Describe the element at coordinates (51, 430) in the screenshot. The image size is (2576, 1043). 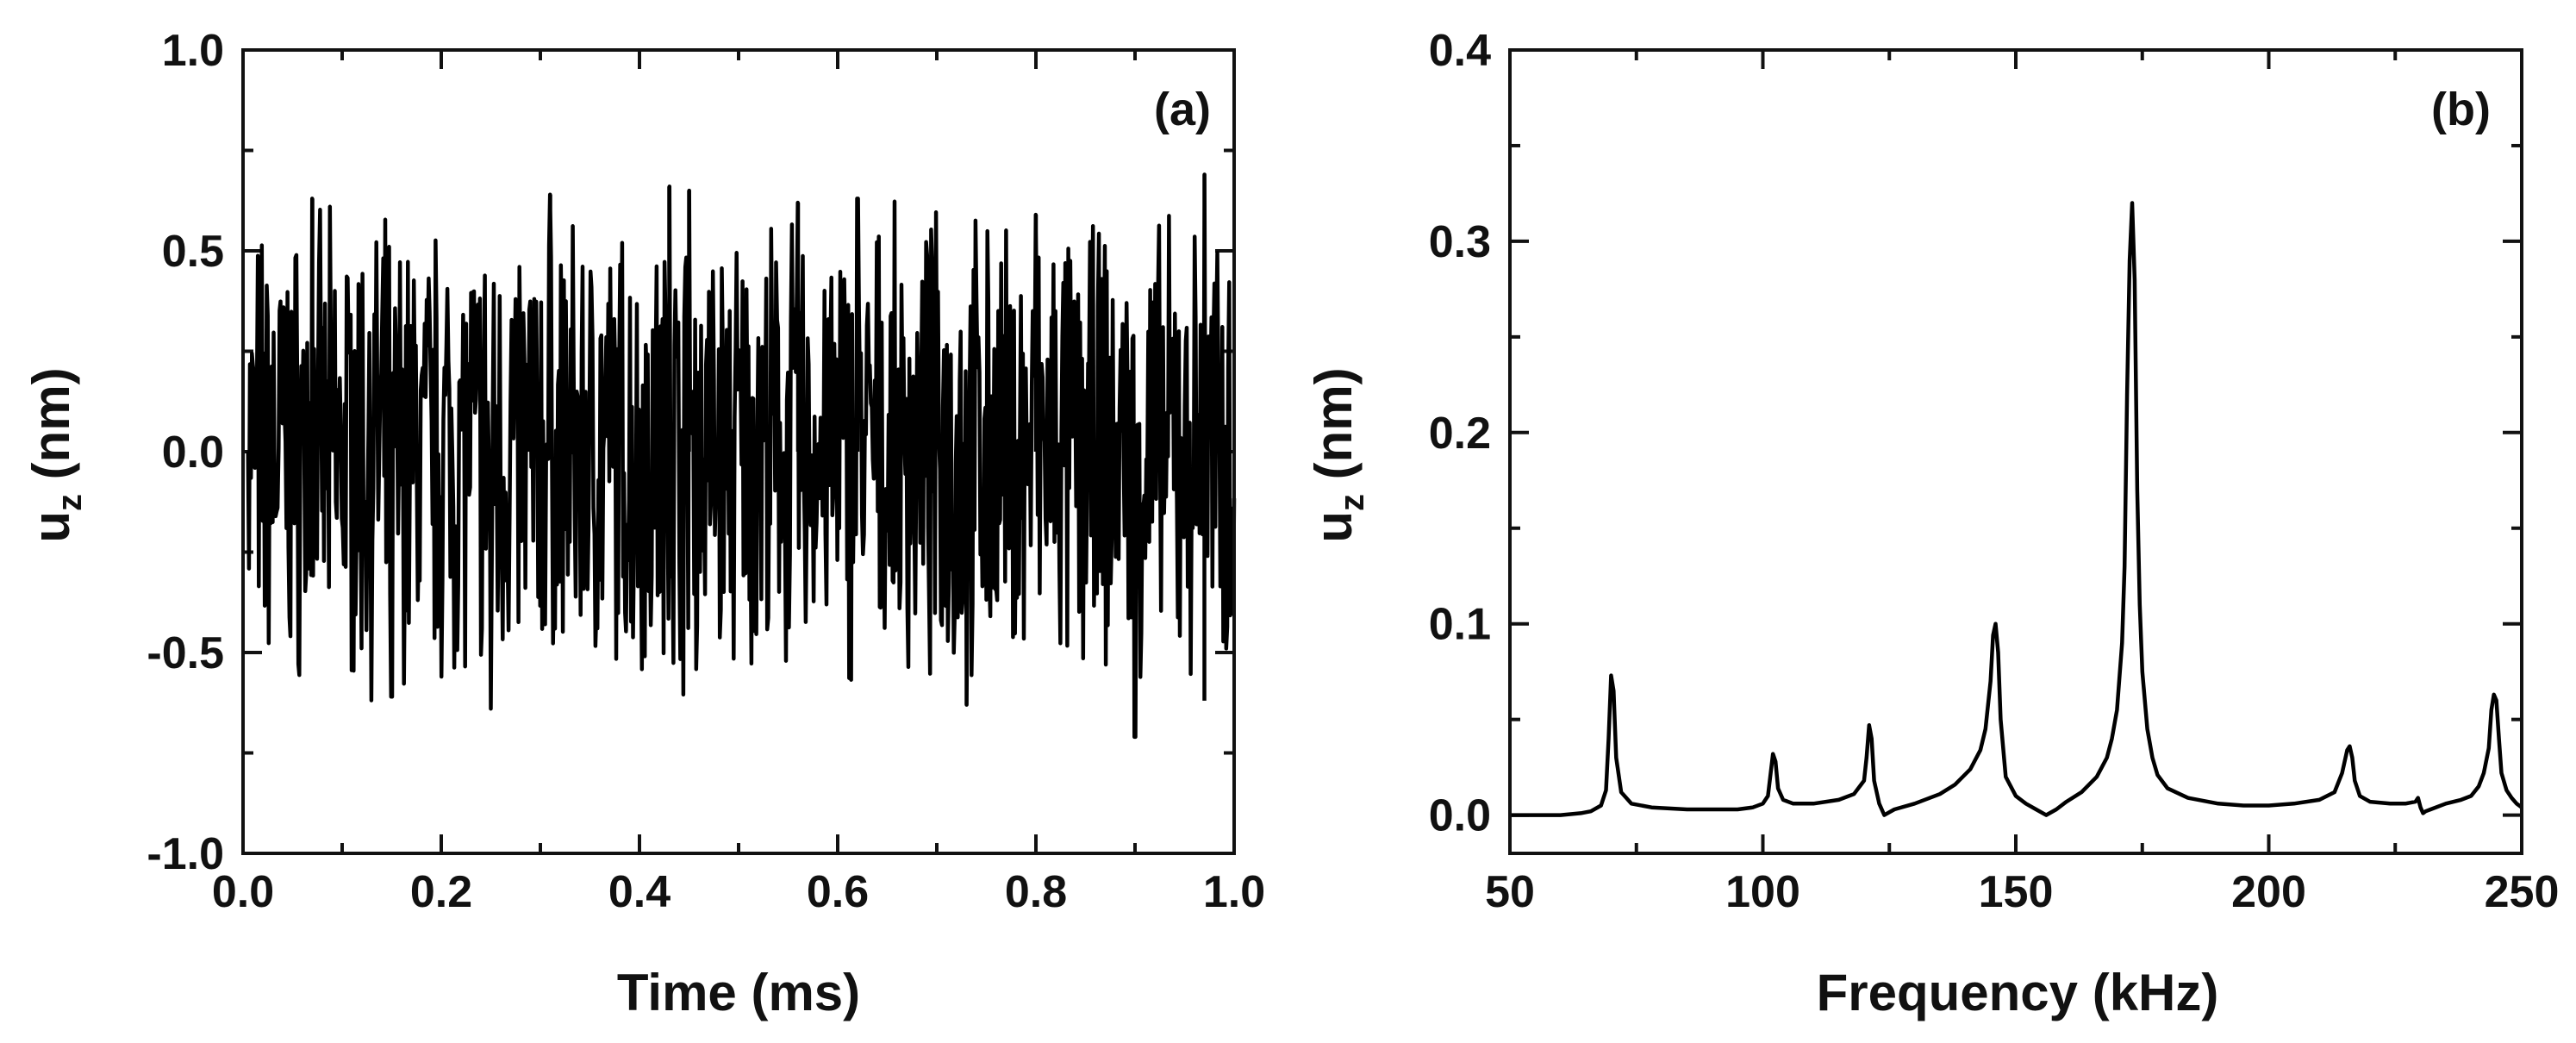
I see `panel-a-y-axis-title-suffix: (nm)` at that location.